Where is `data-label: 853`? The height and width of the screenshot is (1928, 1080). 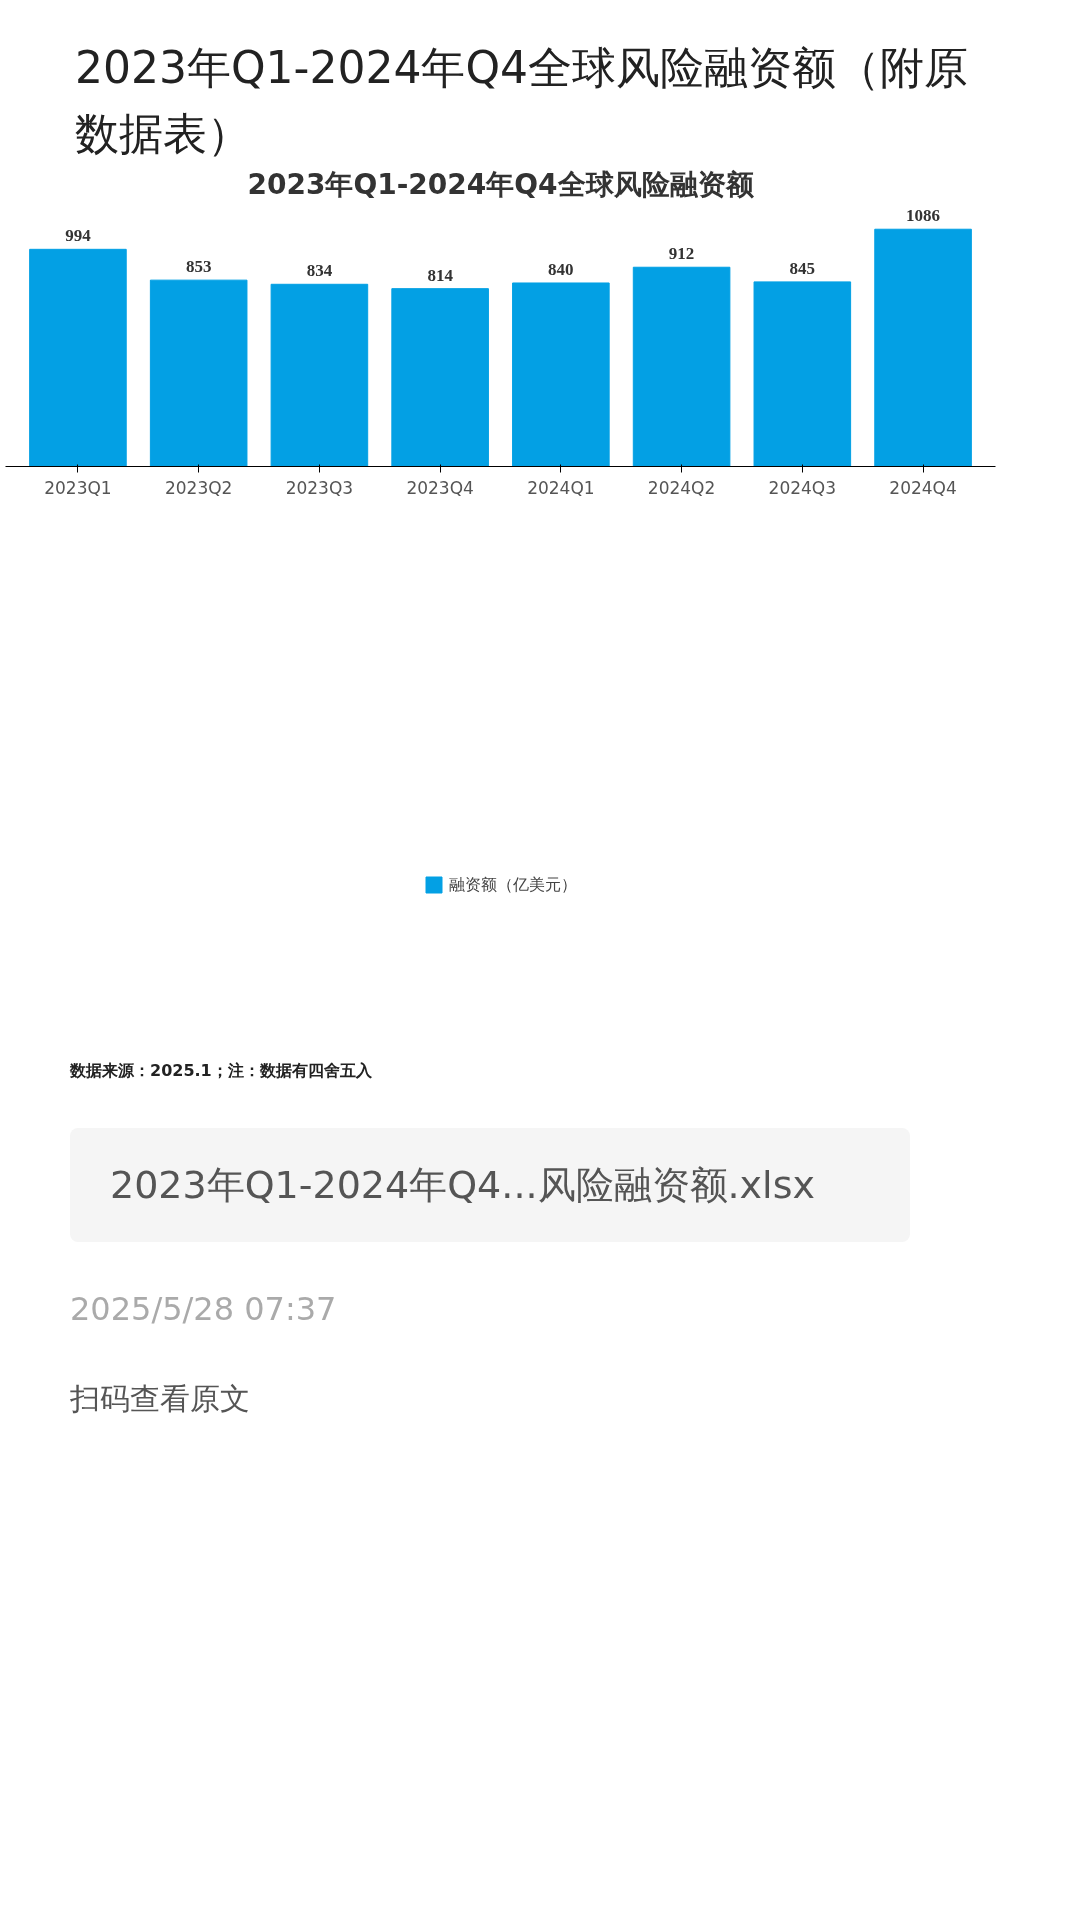 data-label: 853 is located at coordinates (198, 267).